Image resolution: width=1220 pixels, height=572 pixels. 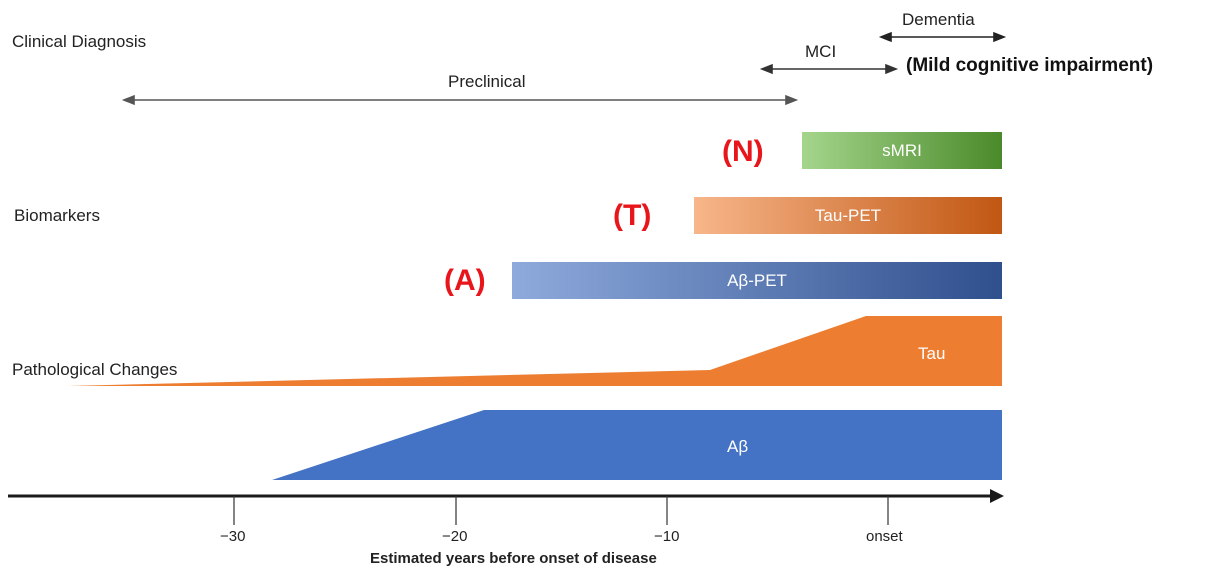 What do you see at coordinates (942, 37) in the screenshot?
I see `dementia-arrow` at bounding box center [942, 37].